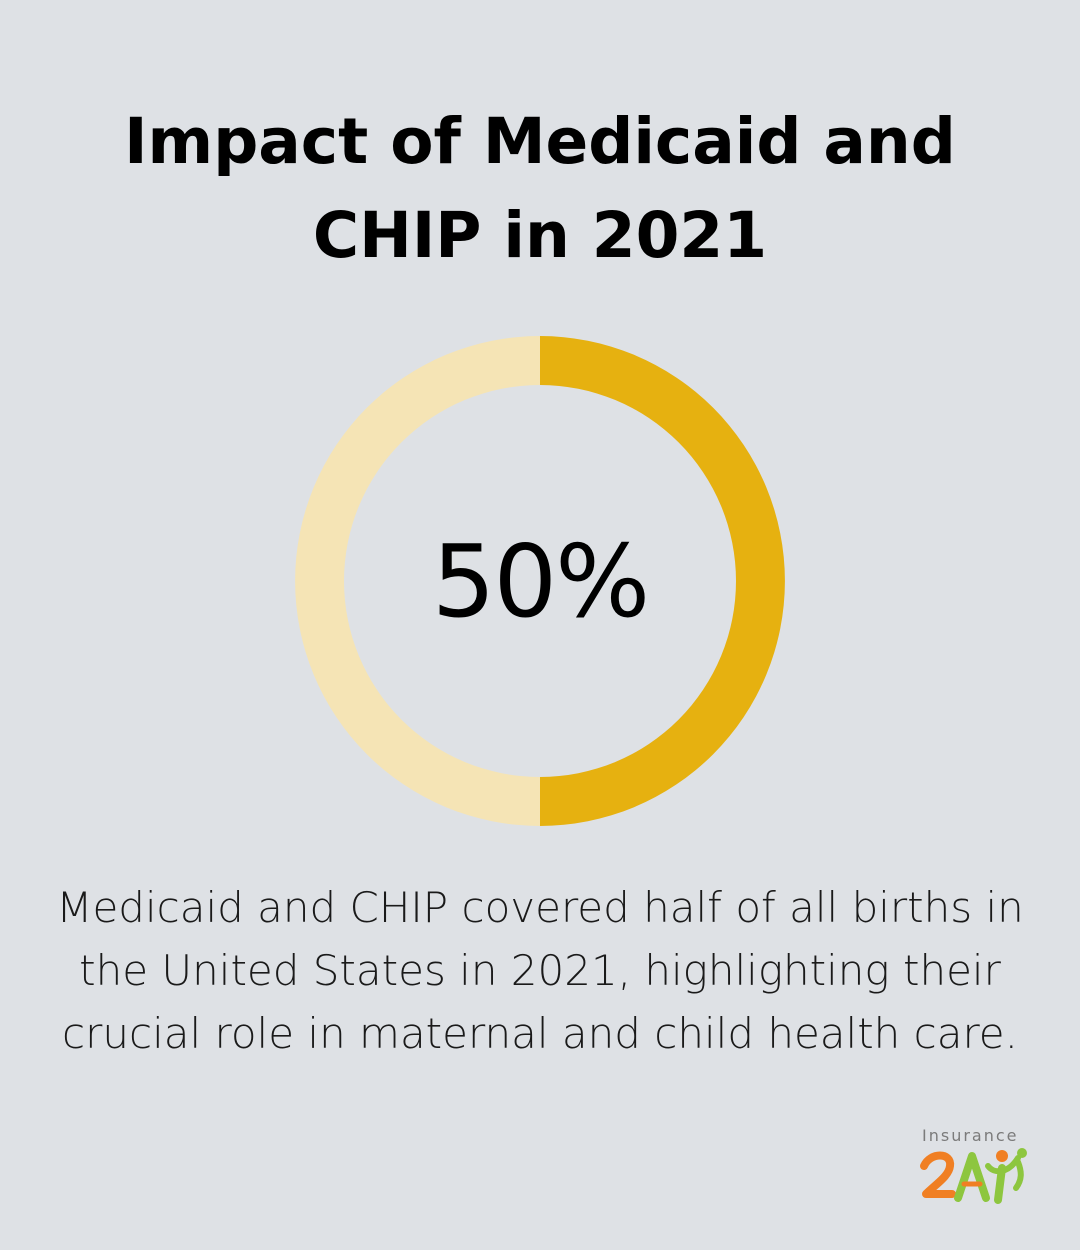 This screenshot has width=1080, height=1250. I want to click on logo-wordmark: Insurance, so click(970, 1135).